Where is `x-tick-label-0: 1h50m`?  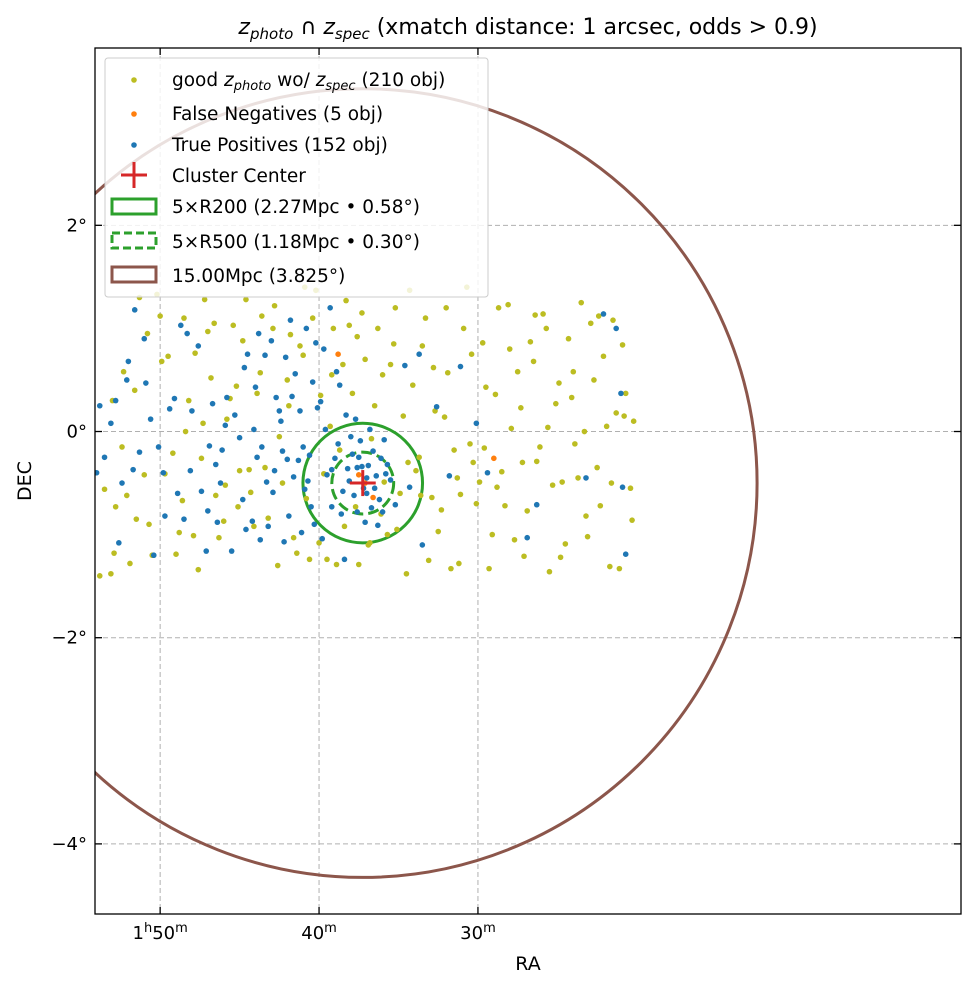
x-tick-label-0: 1h50m is located at coordinates (160, 932).